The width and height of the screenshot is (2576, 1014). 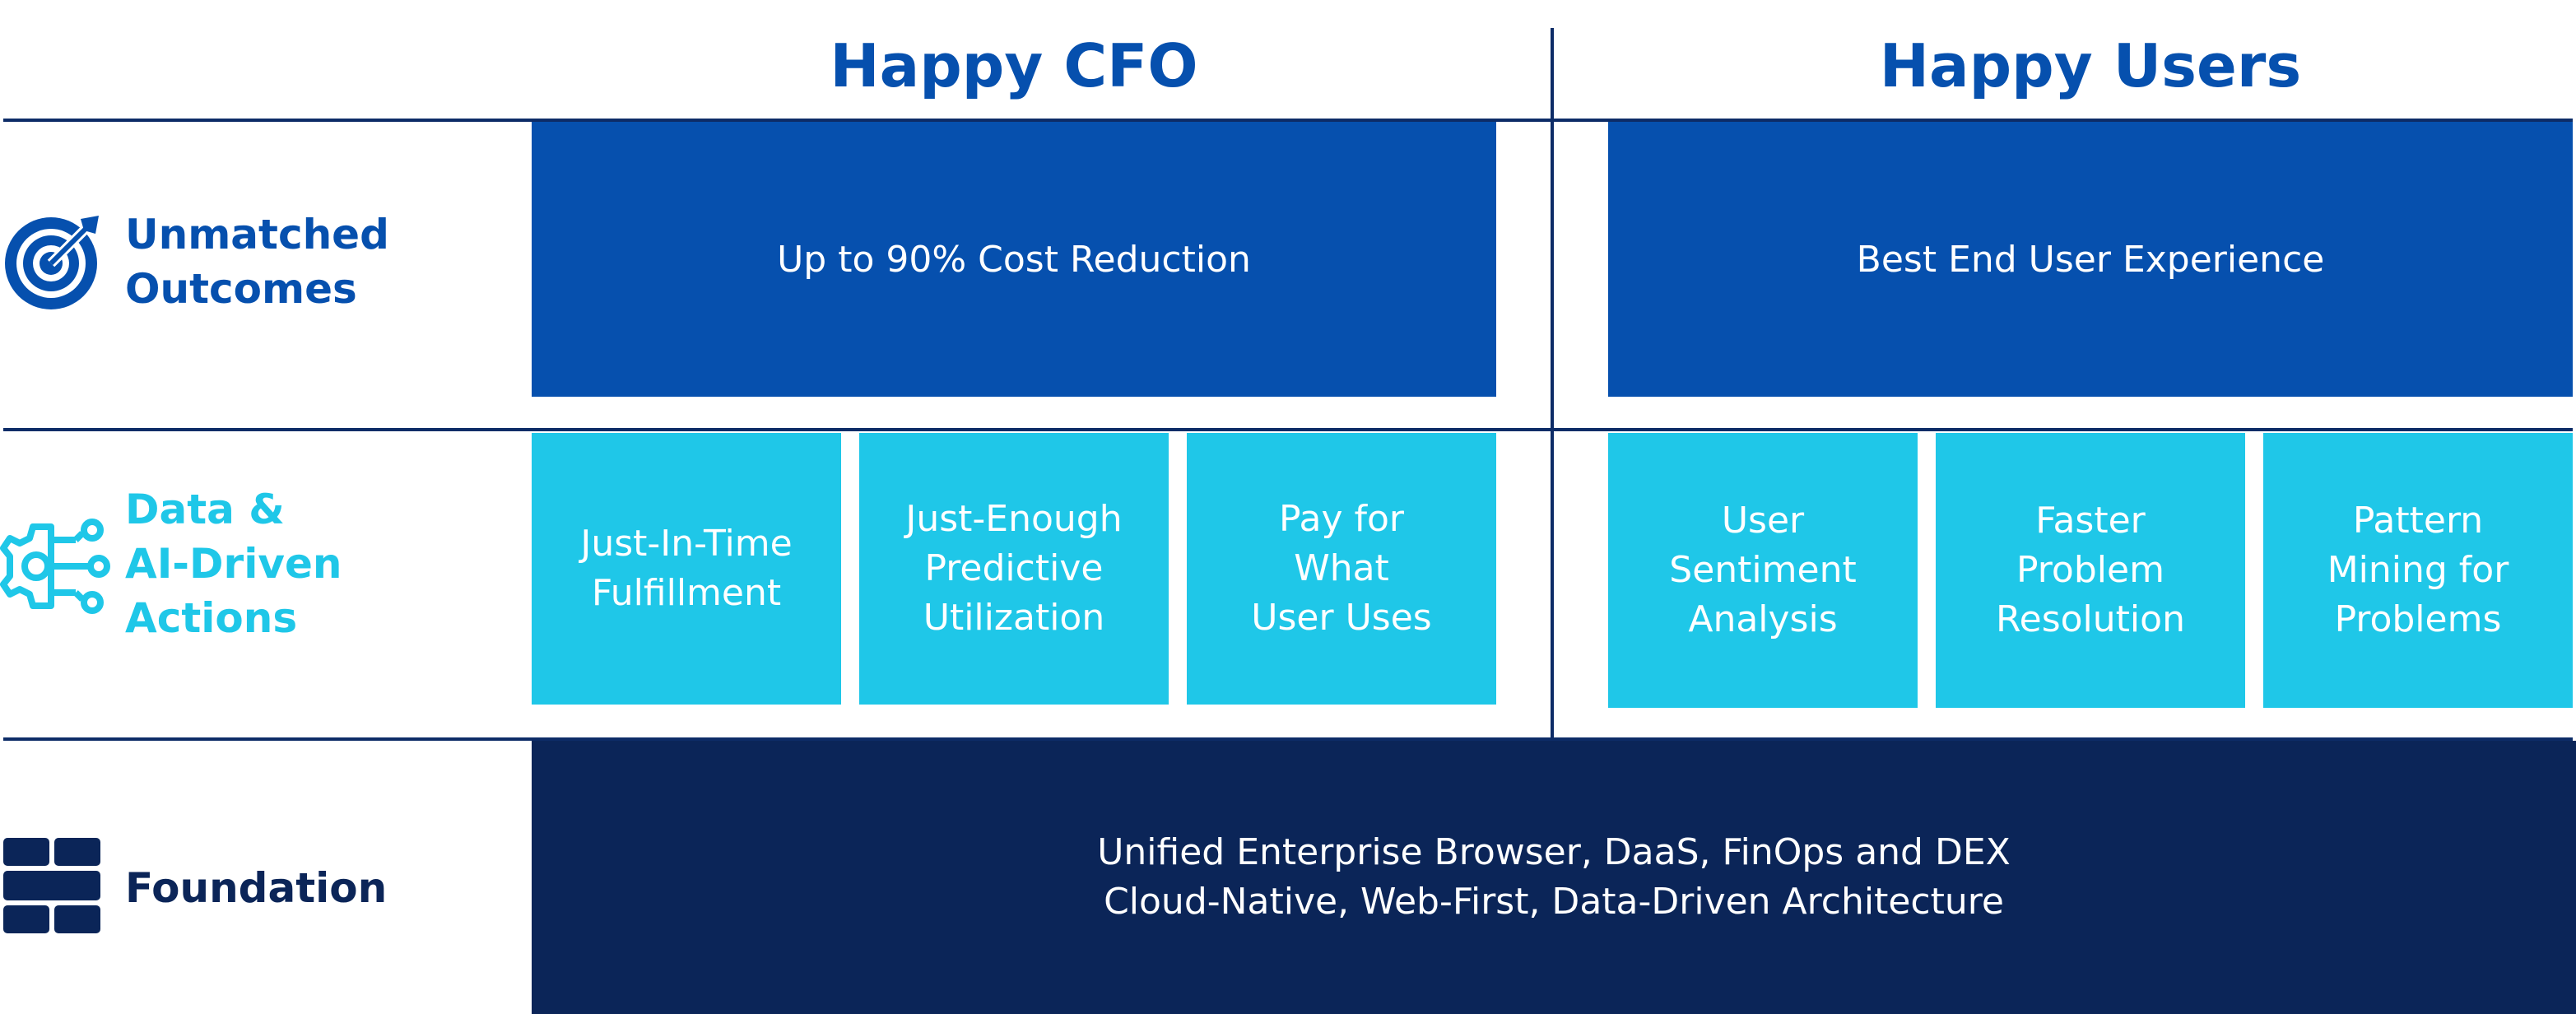 I want to click on action-text: Just-Enough Predictive Utilization, so click(x=1014, y=568).